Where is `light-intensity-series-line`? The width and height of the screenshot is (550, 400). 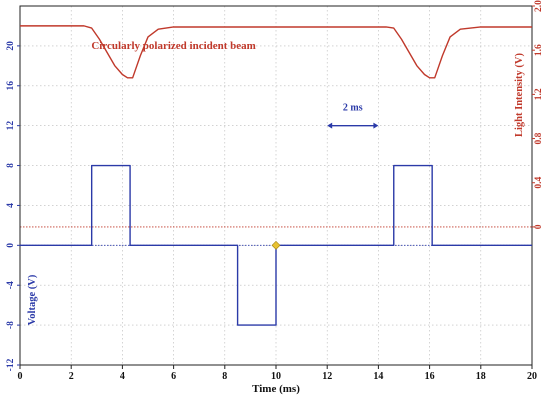
light-intensity-series-line is located at coordinates (276, 52).